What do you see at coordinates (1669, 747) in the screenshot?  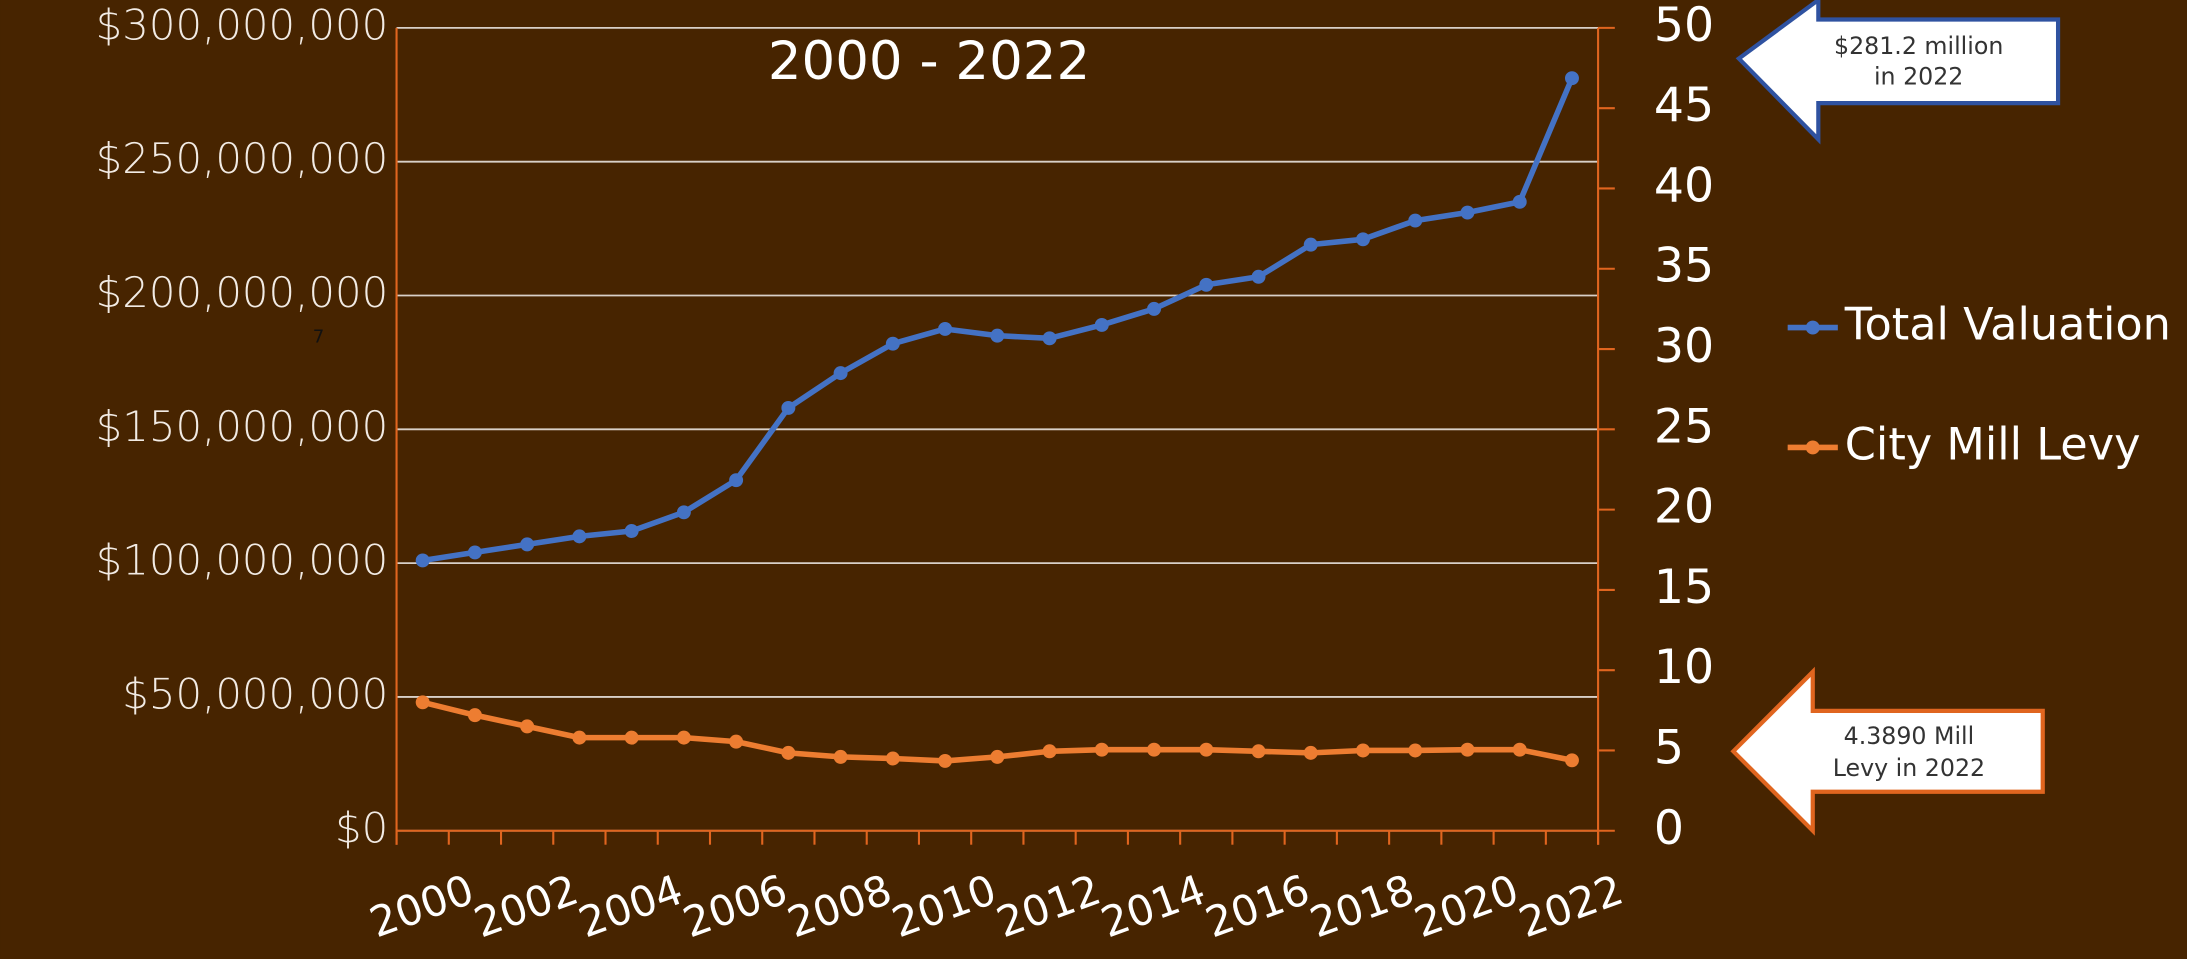 I see `y2-tick-label: 5` at bounding box center [1669, 747].